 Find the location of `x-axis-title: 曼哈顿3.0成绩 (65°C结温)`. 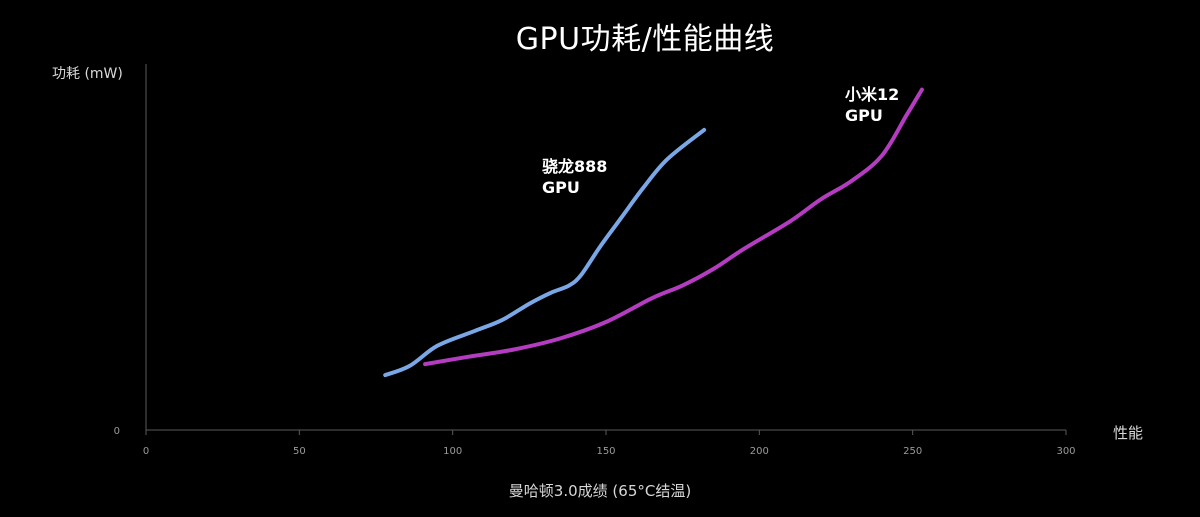

x-axis-title: 曼哈顿3.0成绩 (65°C结温) is located at coordinates (600, 491).